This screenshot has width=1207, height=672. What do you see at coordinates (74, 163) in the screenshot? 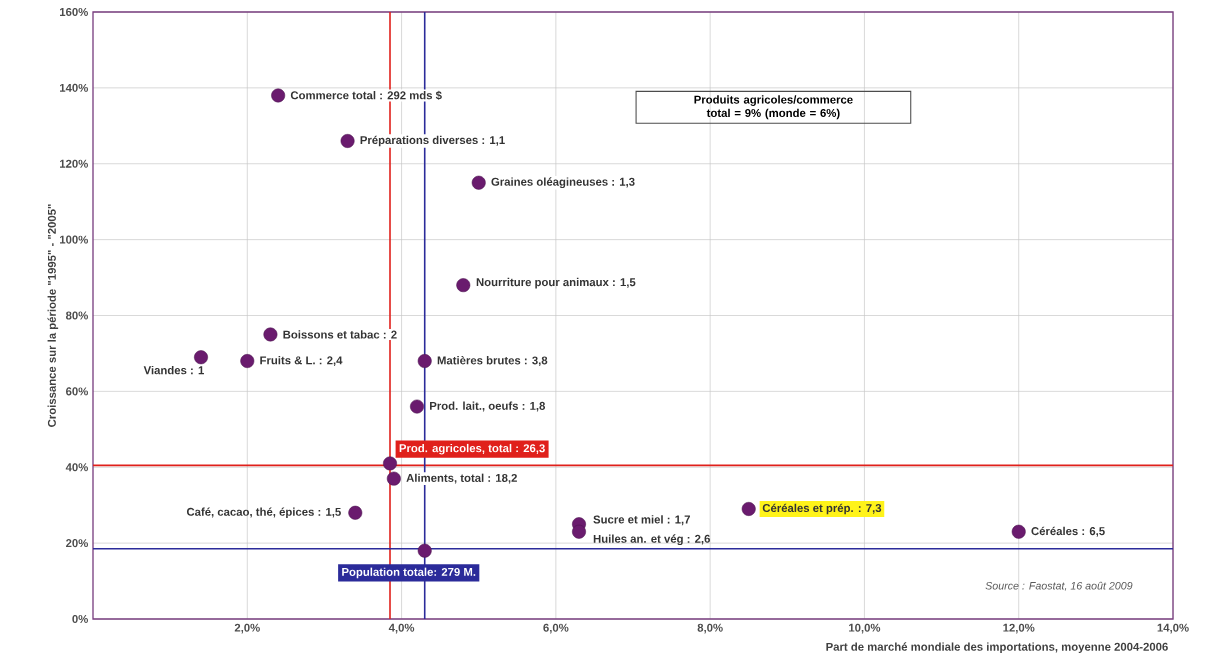
I see `y-tick-label: 120%` at bounding box center [74, 163].